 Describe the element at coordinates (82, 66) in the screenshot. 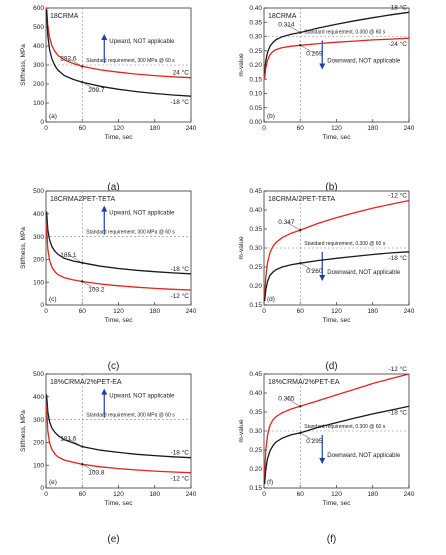

I see `annotation-point` at that location.